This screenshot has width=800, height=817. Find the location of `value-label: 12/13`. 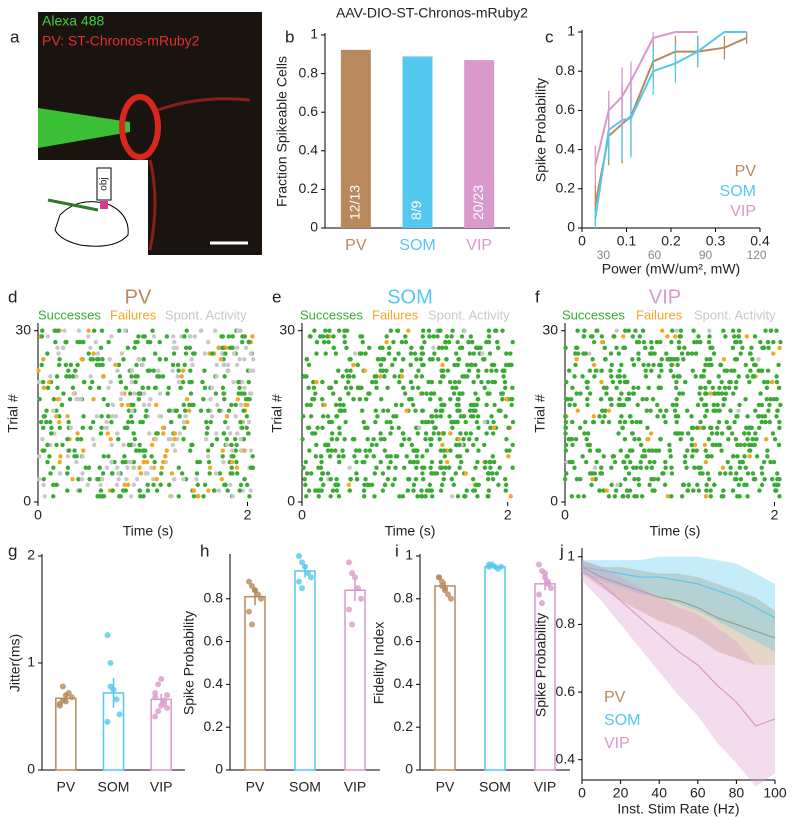

value-label: 12/13 is located at coordinates (355, 202).